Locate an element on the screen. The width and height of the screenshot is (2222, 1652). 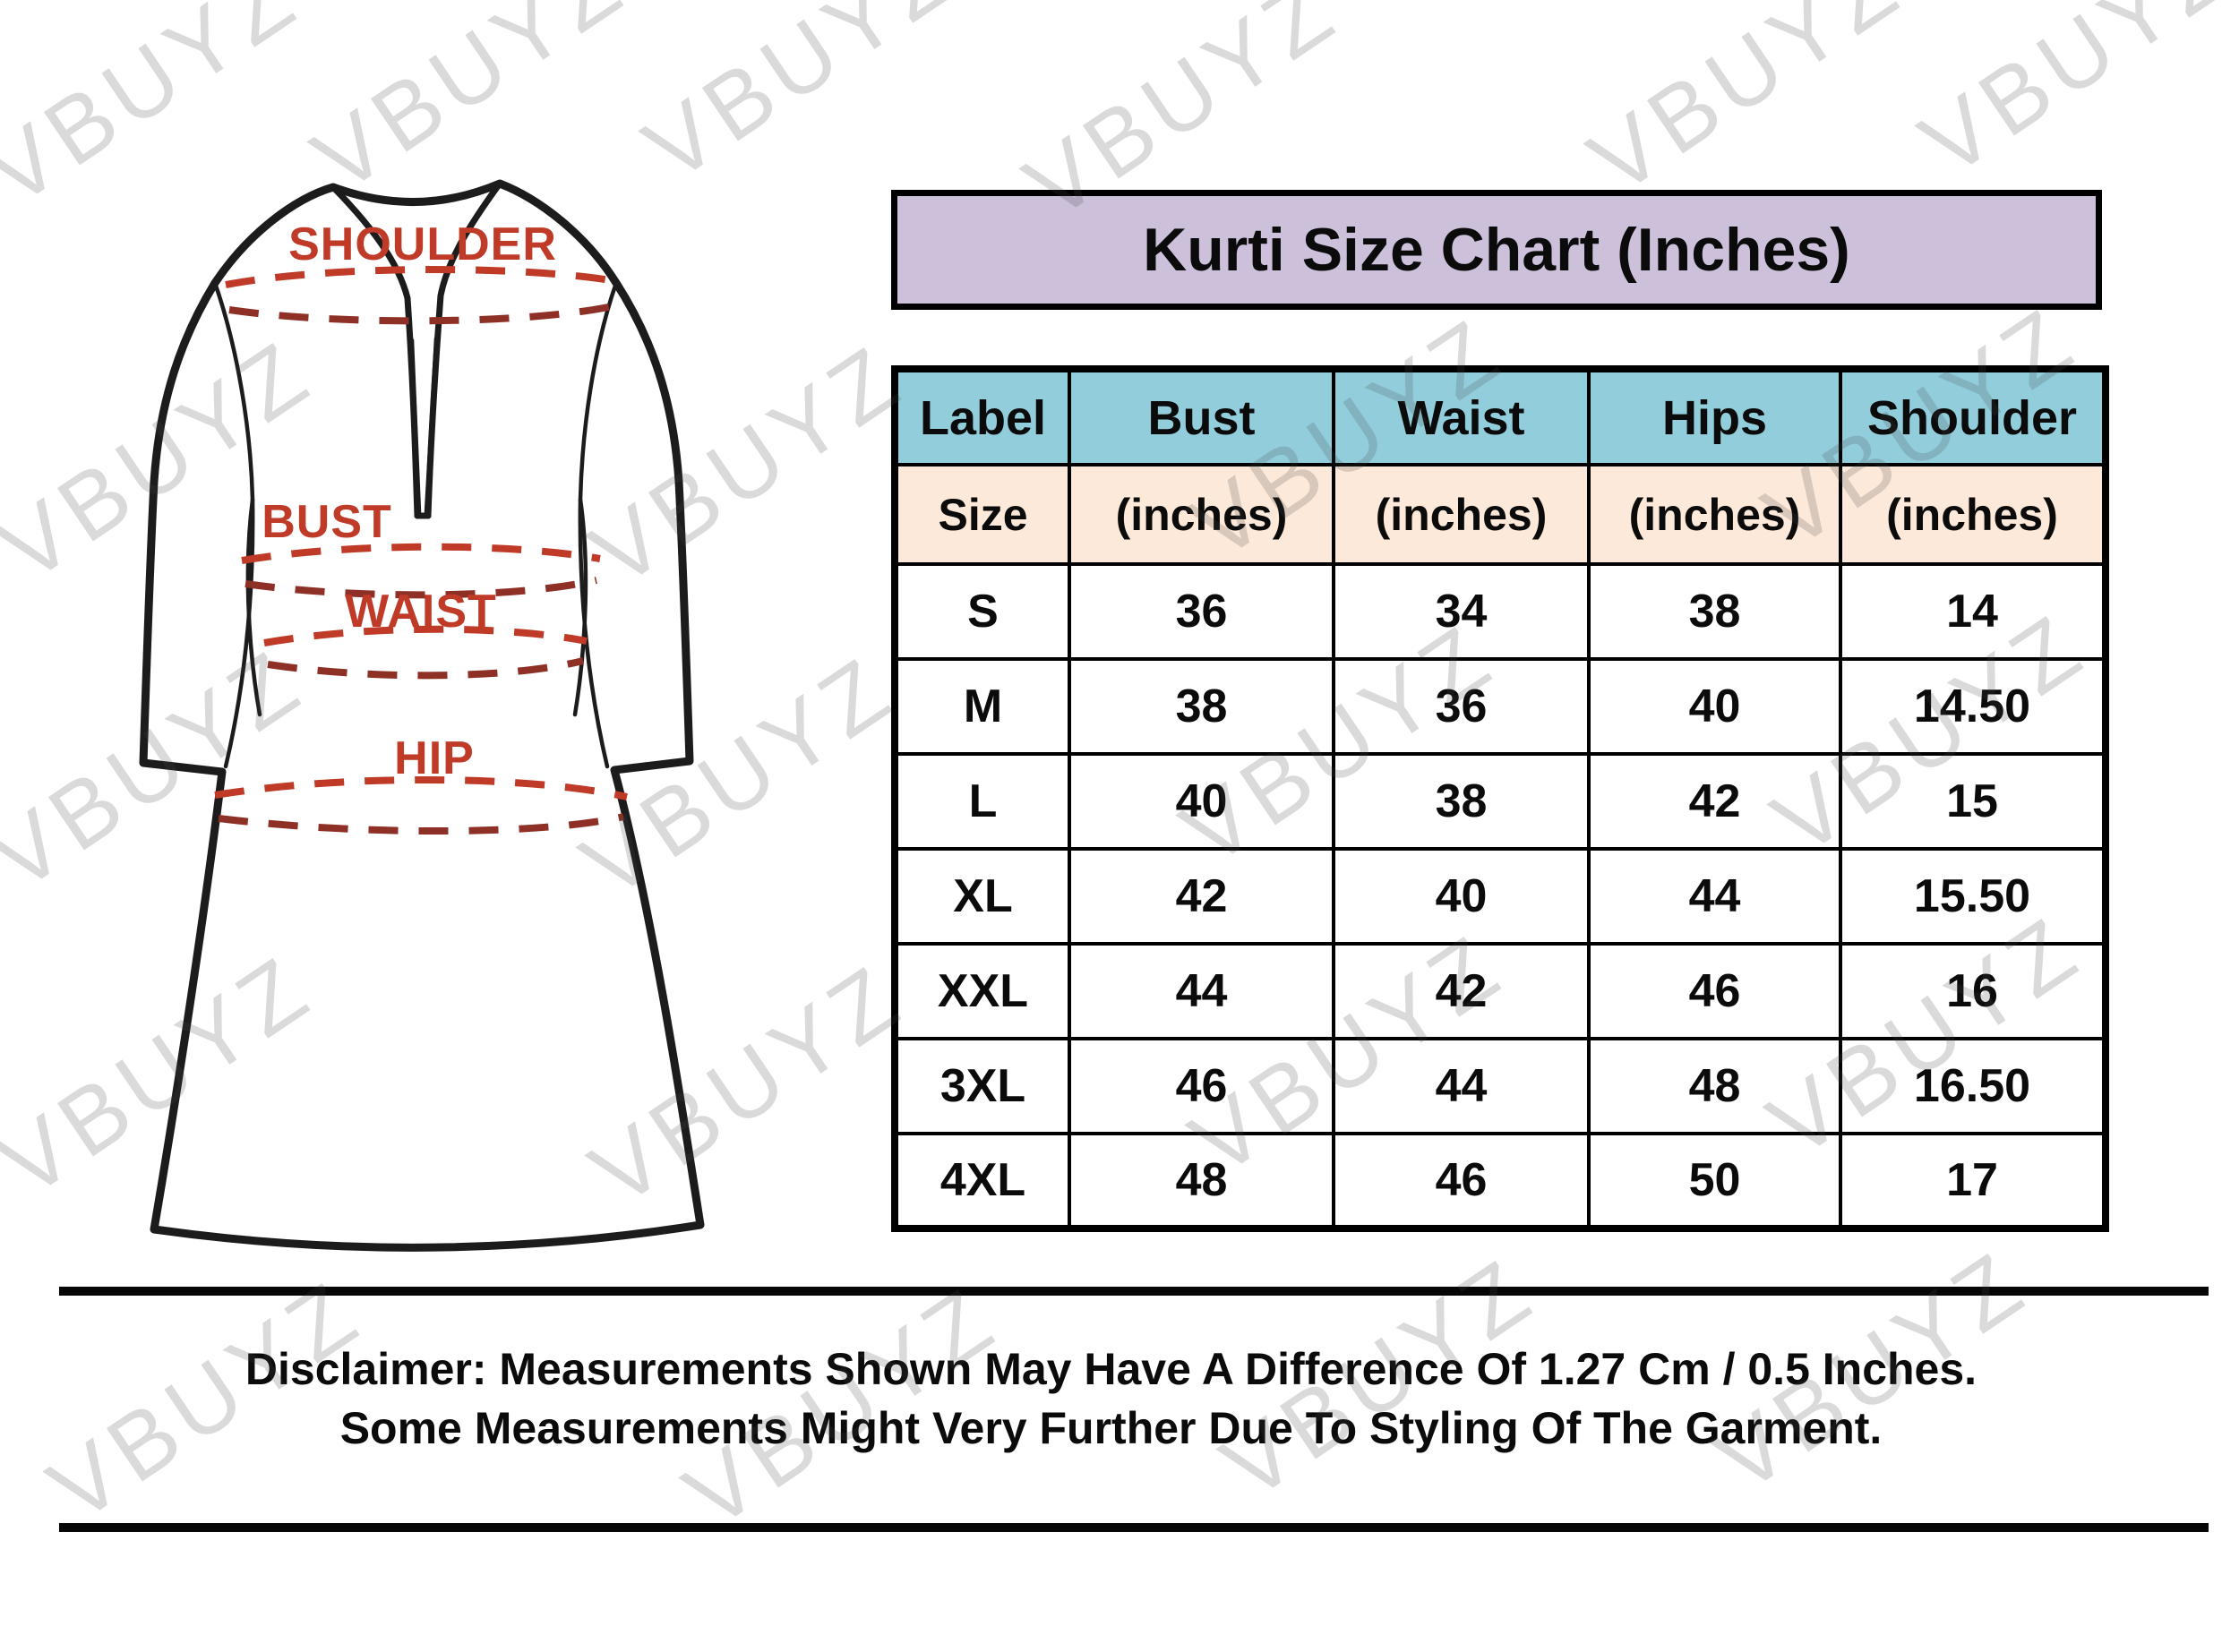
right-body-seam is located at coordinates (580, 607).